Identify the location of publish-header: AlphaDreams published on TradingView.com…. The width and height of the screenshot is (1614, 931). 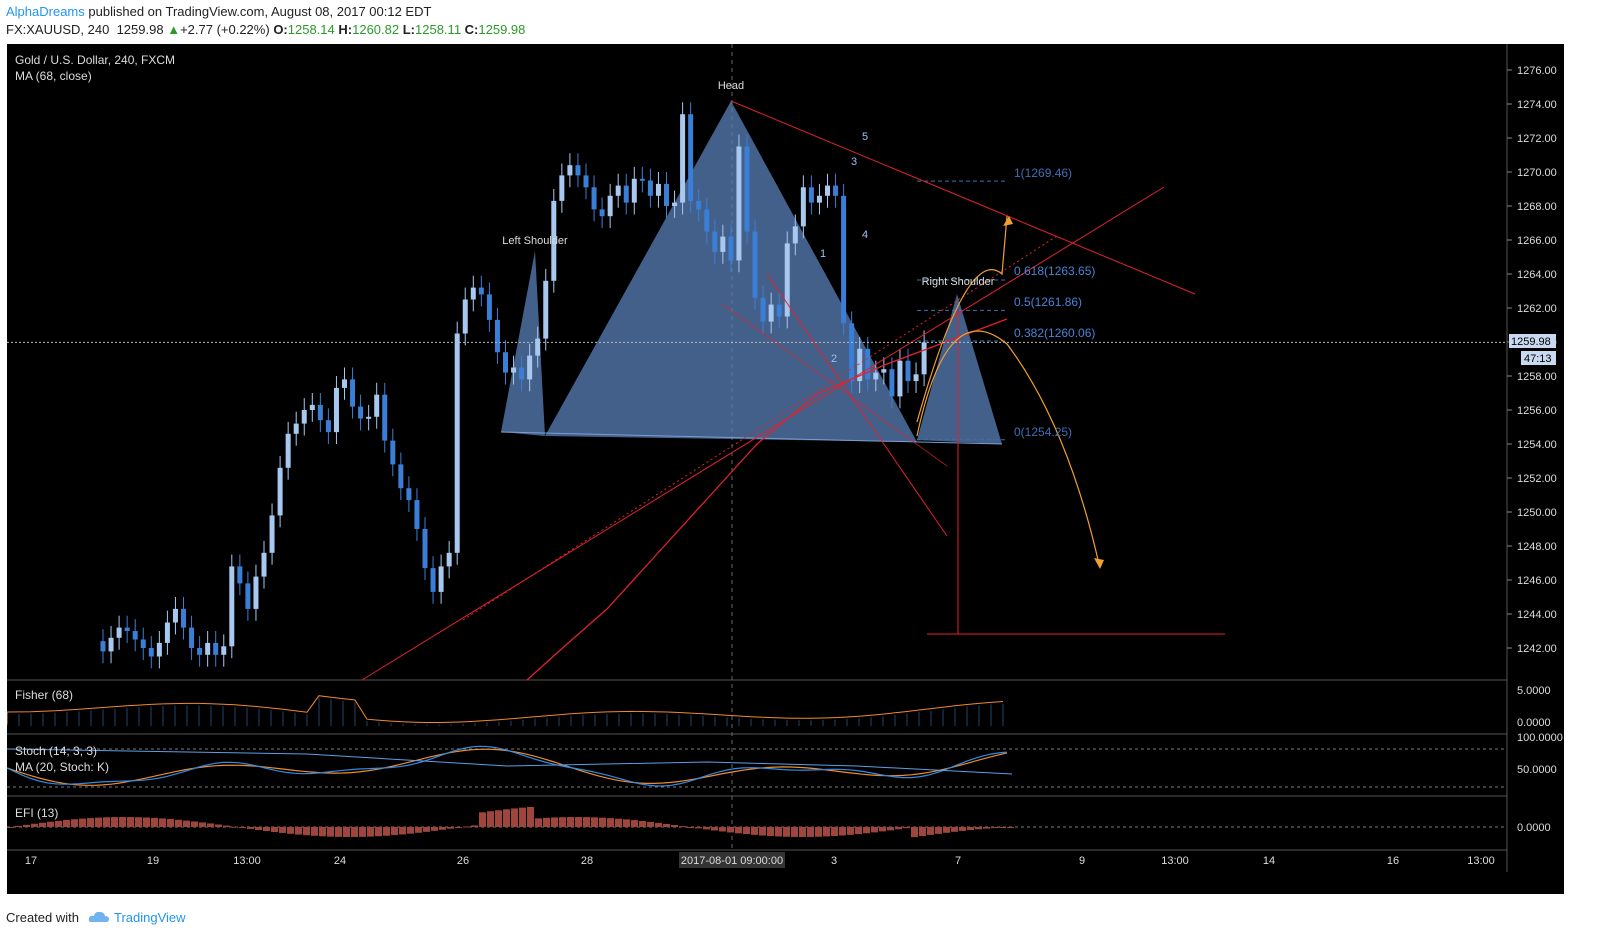
(807, 20).